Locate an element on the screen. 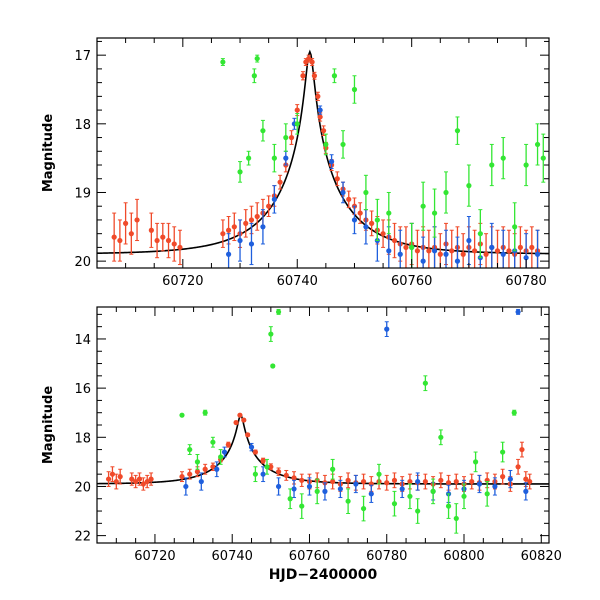 This screenshot has width=600, height=600. y-tick-label: 18 is located at coordinates (82, 438).